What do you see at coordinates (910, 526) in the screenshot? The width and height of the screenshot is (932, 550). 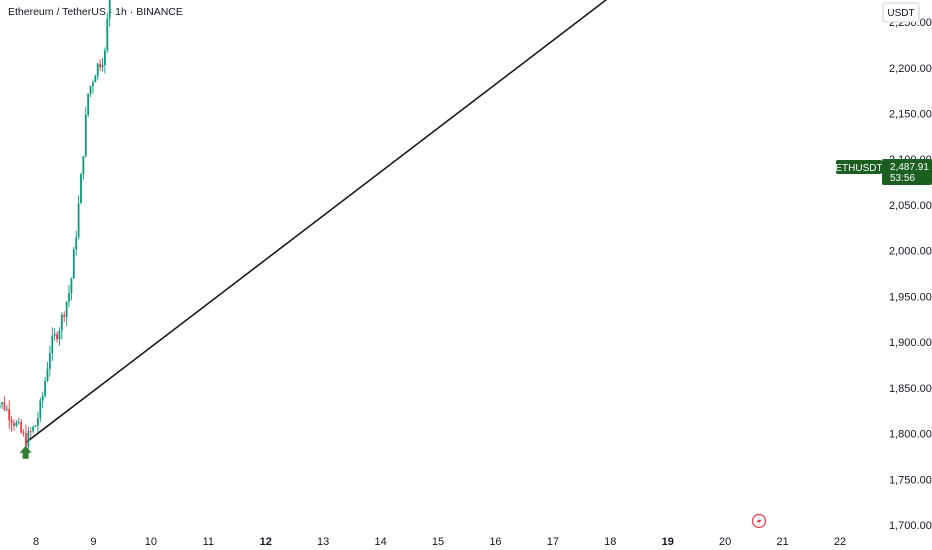 I see `y-tick-label: 1,700.00` at bounding box center [910, 526].